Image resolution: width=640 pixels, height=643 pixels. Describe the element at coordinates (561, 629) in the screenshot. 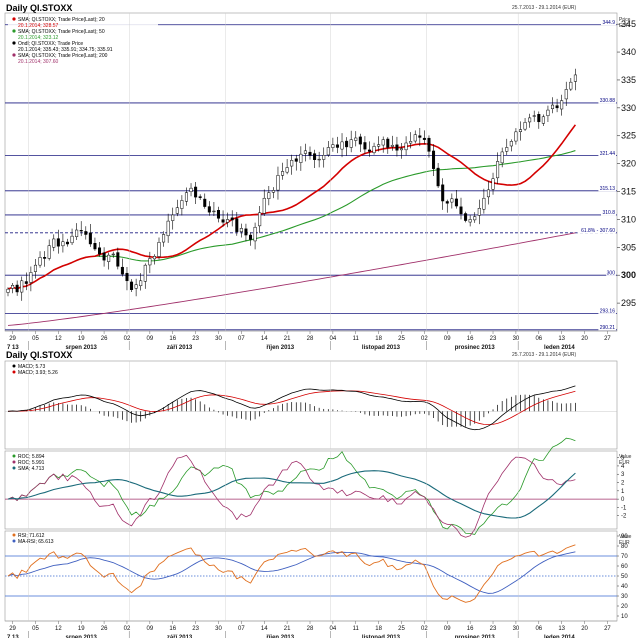

I see `bottom-day-label-24: 13` at that location.